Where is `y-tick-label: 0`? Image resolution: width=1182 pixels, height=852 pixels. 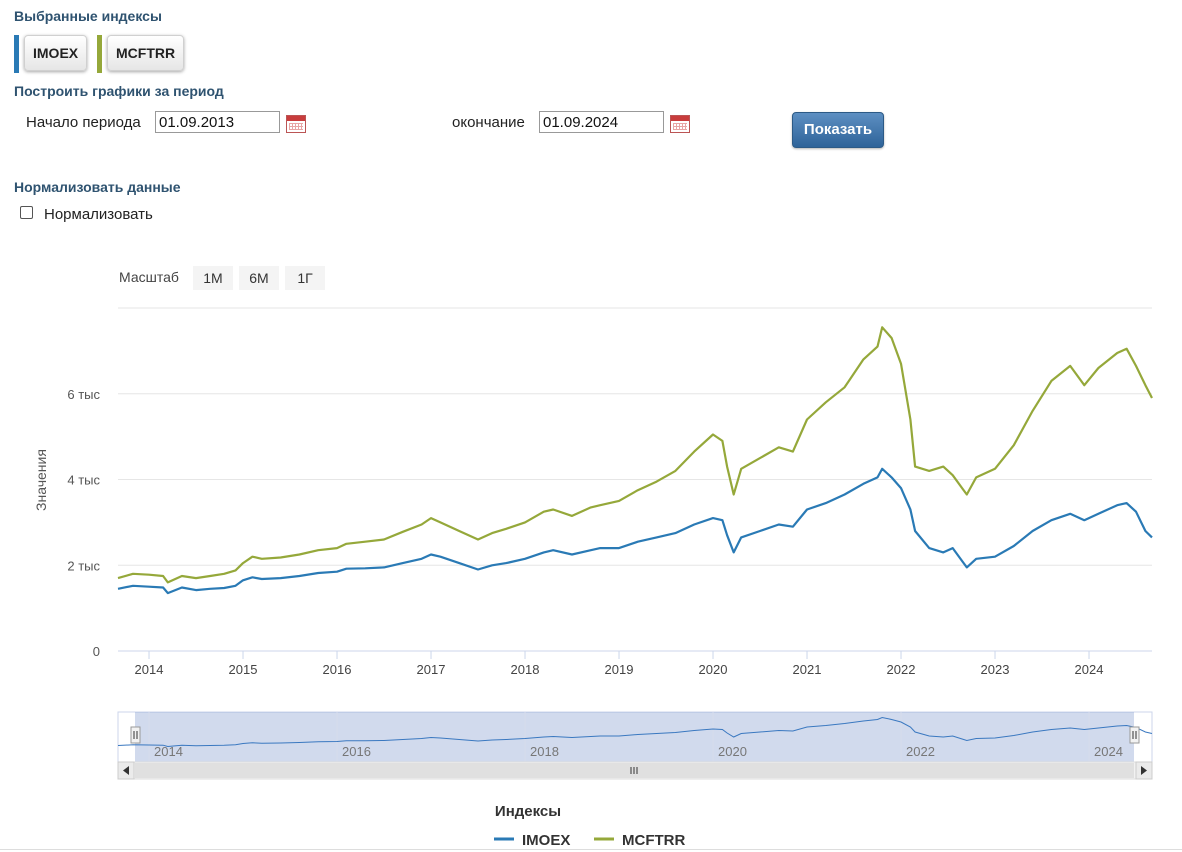 y-tick-label: 0 is located at coordinates (96, 651).